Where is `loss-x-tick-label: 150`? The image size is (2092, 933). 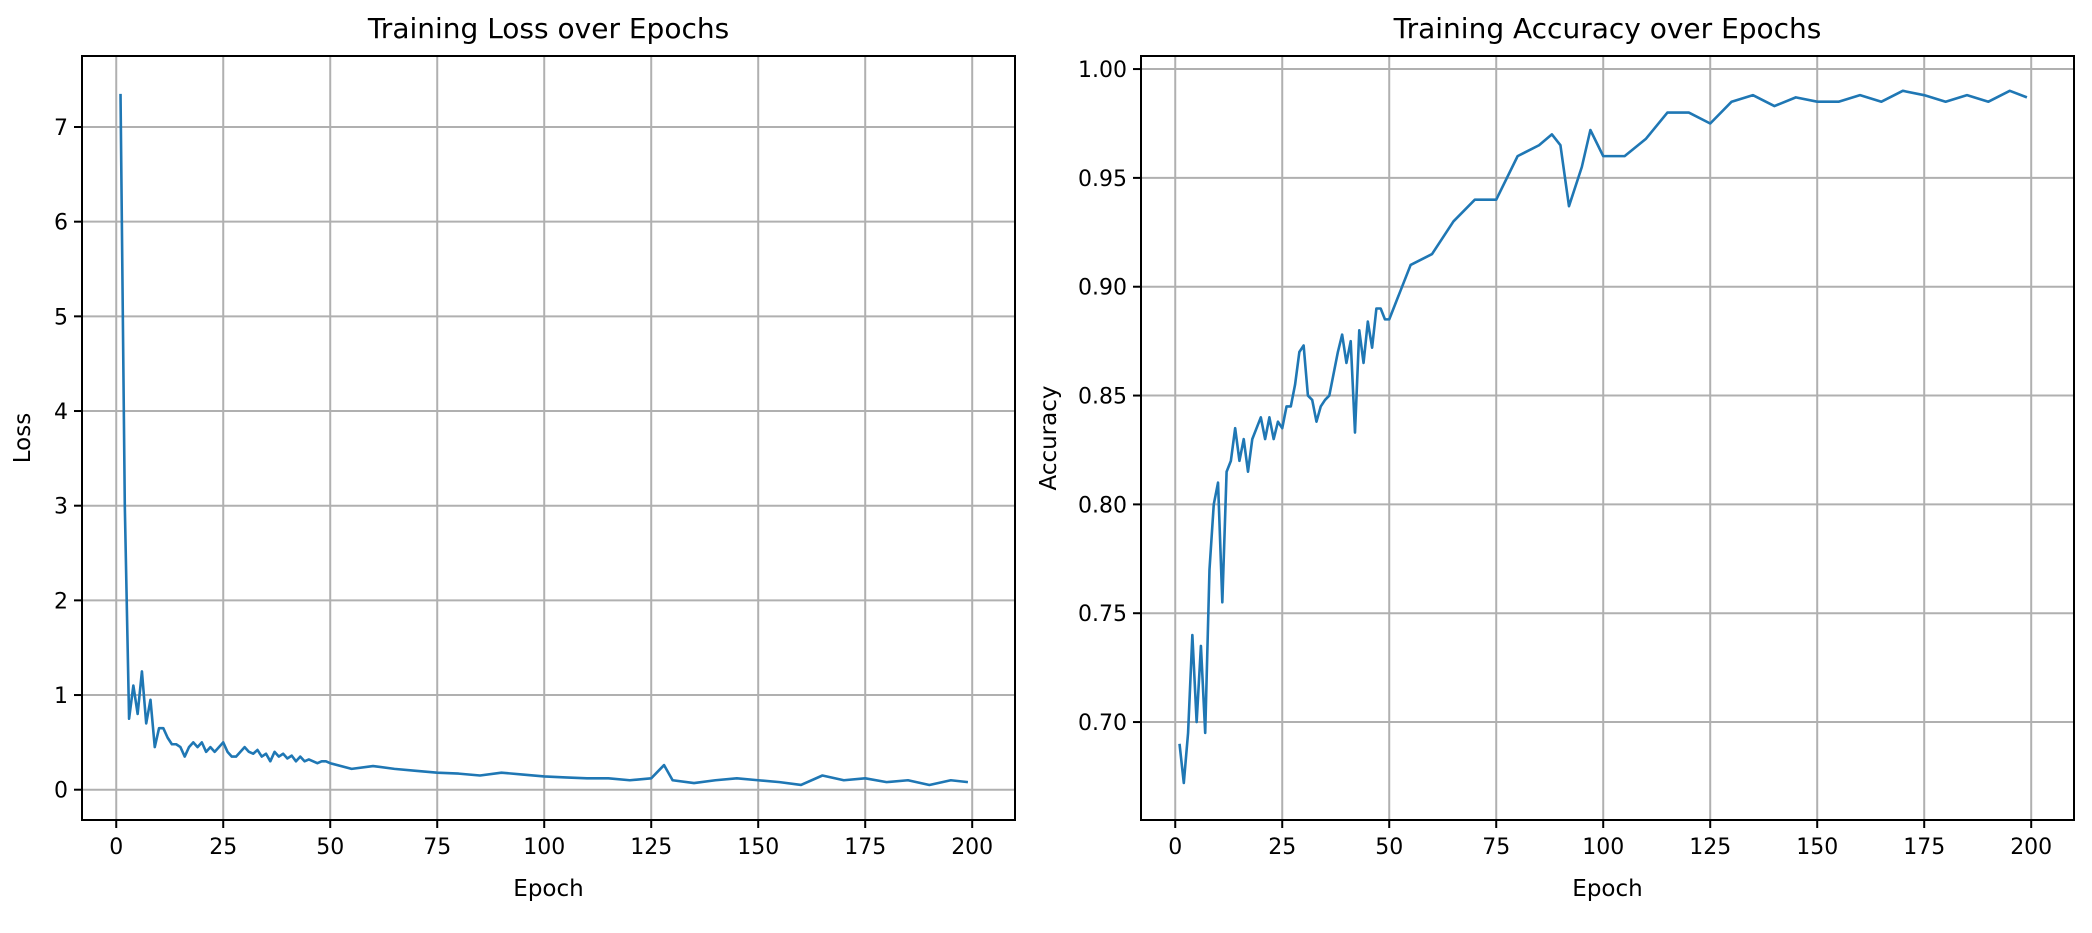
loss-x-tick-label: 150 is located at coordinates (758, 847).